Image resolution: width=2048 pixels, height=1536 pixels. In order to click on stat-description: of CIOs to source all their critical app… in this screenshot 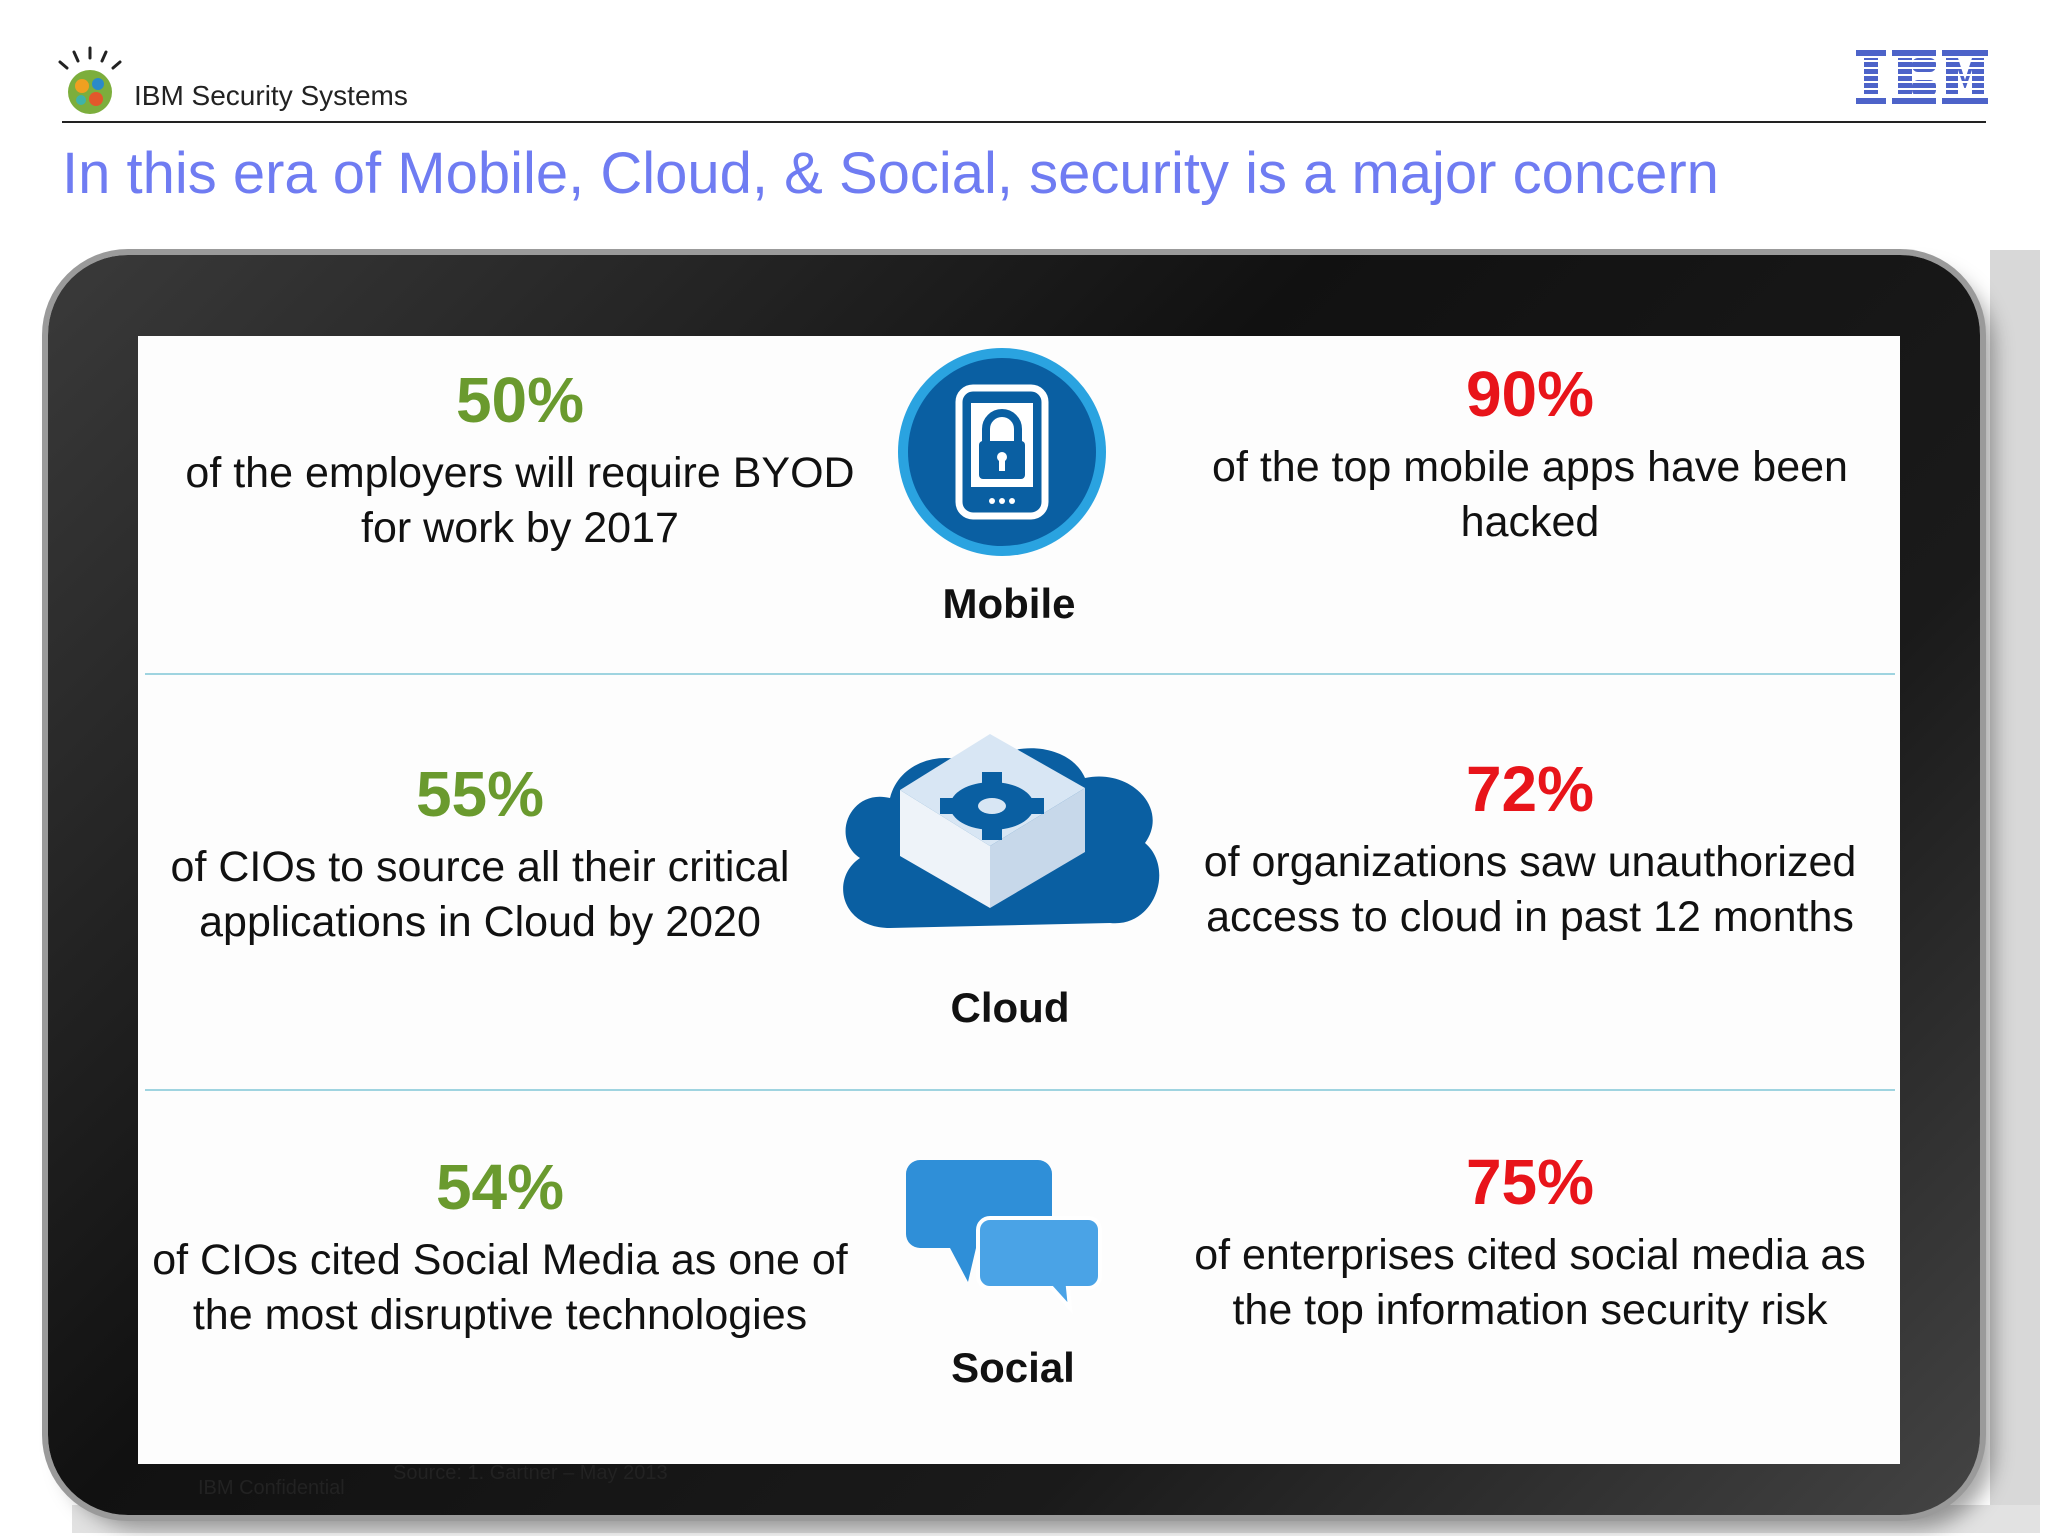, I will do `click(480, 894)`.